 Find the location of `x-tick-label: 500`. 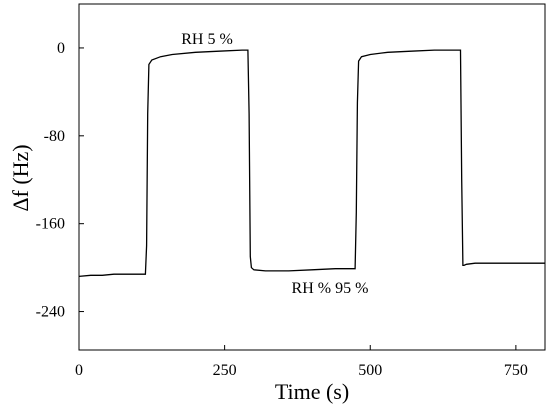

x-tick-label: 500 is located at coordinates (370, 370).